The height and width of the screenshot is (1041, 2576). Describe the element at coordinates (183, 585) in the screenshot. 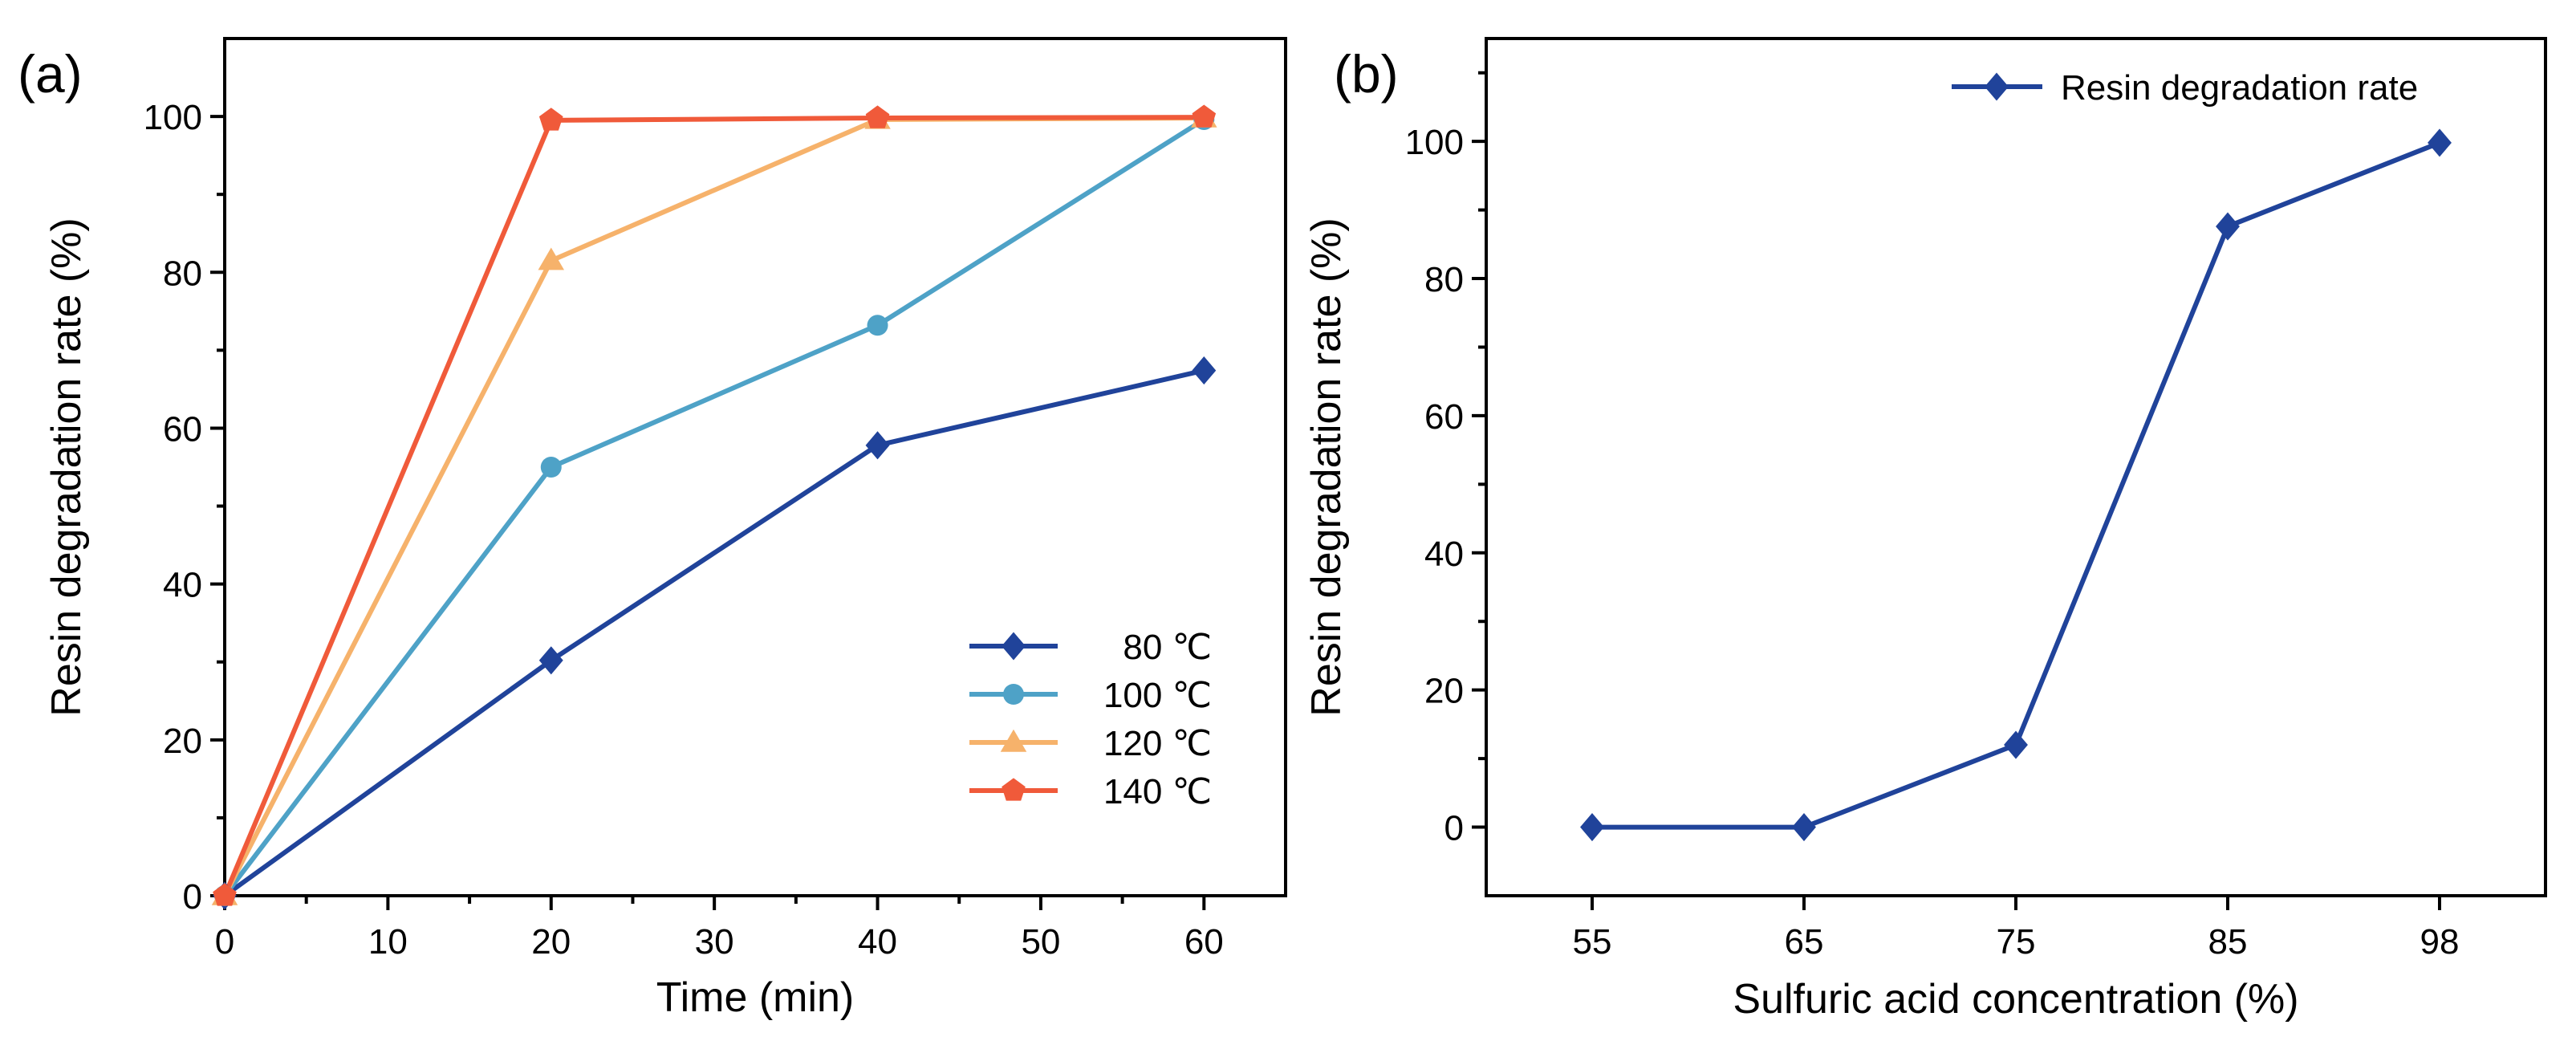

I see `panel-a-y-tick-label: 40` at that location.